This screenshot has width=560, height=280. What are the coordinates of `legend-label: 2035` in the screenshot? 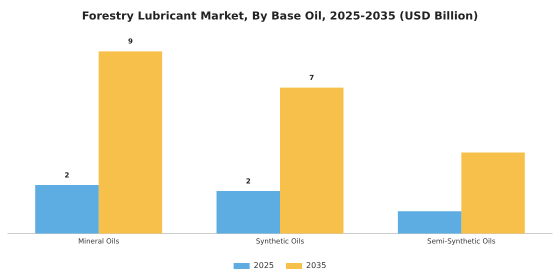 It's located at (316, 265).